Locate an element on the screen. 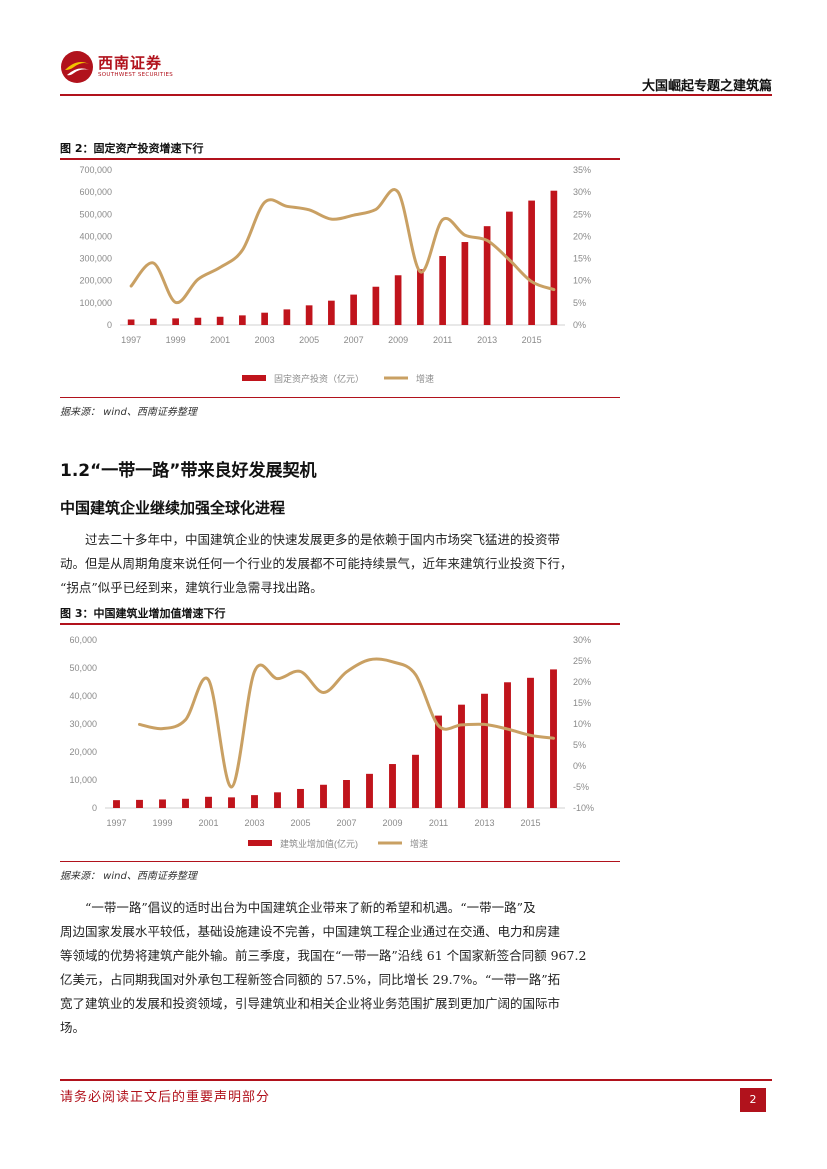 This screenshot has width=827, height=1169. paragraph-1-line: 过去二十多年中，中国建筑企业的快速发展更多的是依赖于国内市场突飞猛进的投资带 is located at coordinates (323, 539).